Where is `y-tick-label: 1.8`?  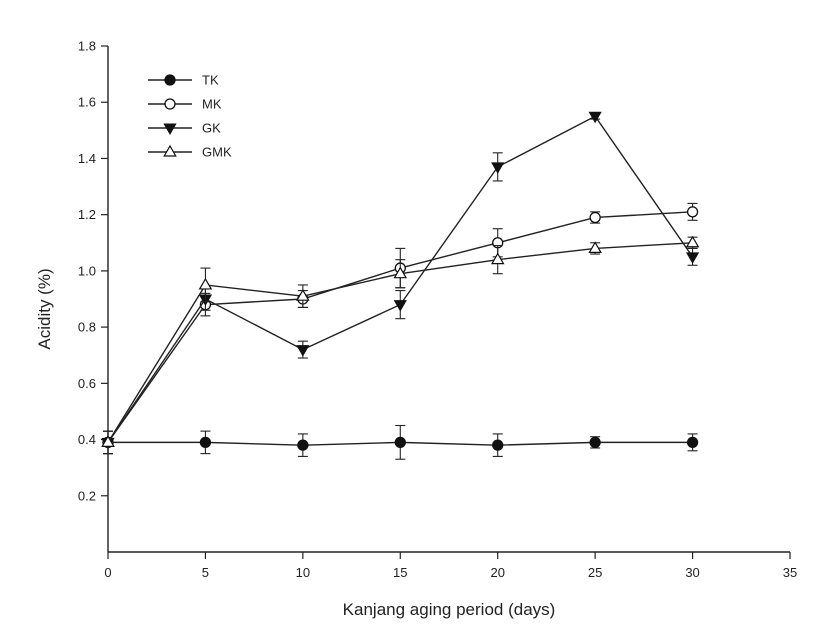
y-tick-label: 1.8 is located at coordinates (87, 46).